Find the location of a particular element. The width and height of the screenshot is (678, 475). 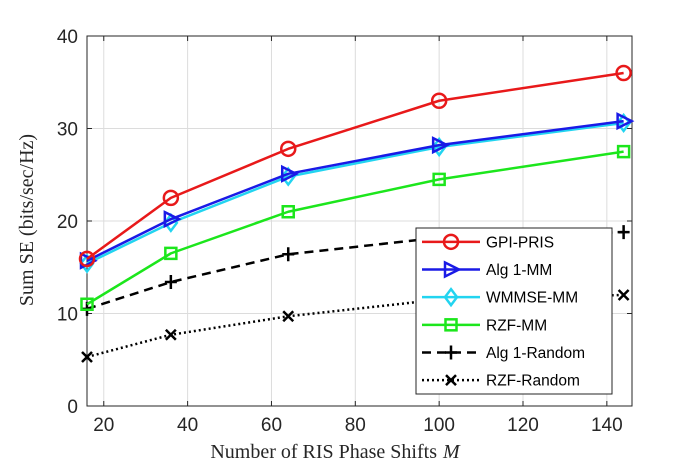

y-tick-label: 20 is located at coordinates (67, 222).